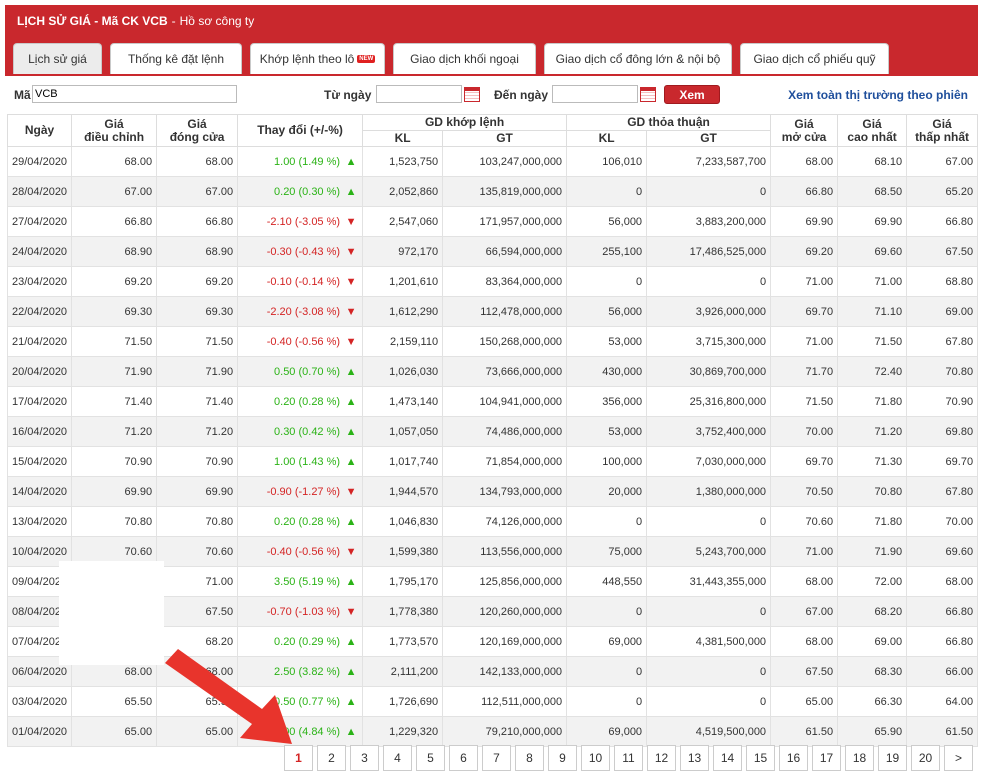 Image resolution: width=987 pixels, height=776 pixels. I want to click on cell-change: -0.40 (-0.56 %) ▼, so click(300, 551).